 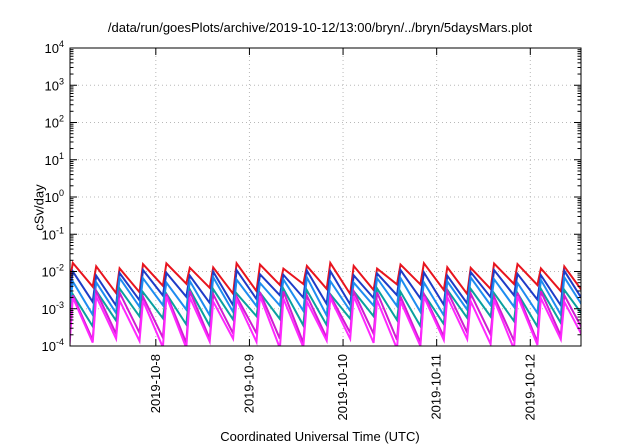 I want to click on x-tick-label: 2019-10-10, so click(x=342, y=387).